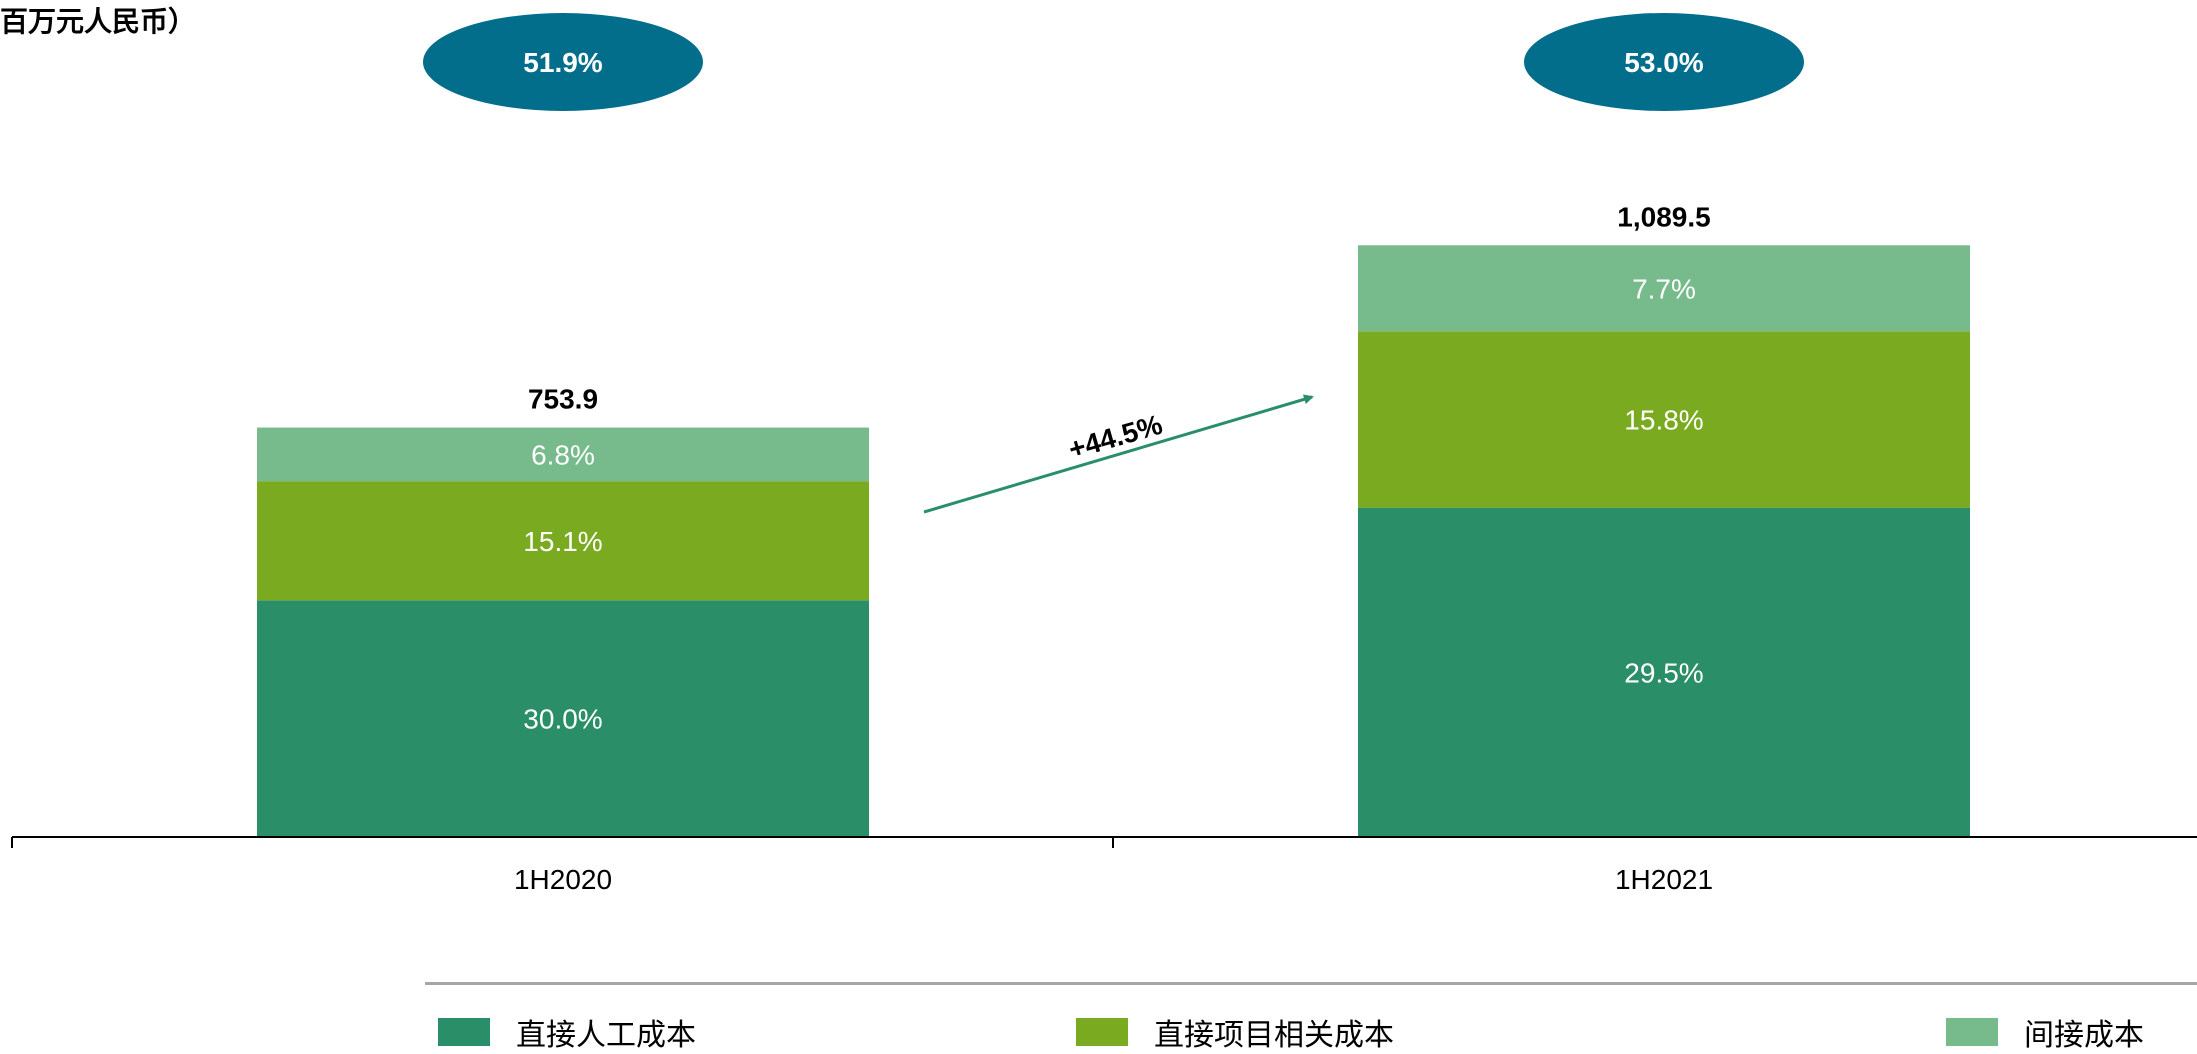  What do you see at coordinates (1663, 216) in the screenshot?
I see `total-label-1H2021: 1,089.5` at bounding box center [1663, 216].